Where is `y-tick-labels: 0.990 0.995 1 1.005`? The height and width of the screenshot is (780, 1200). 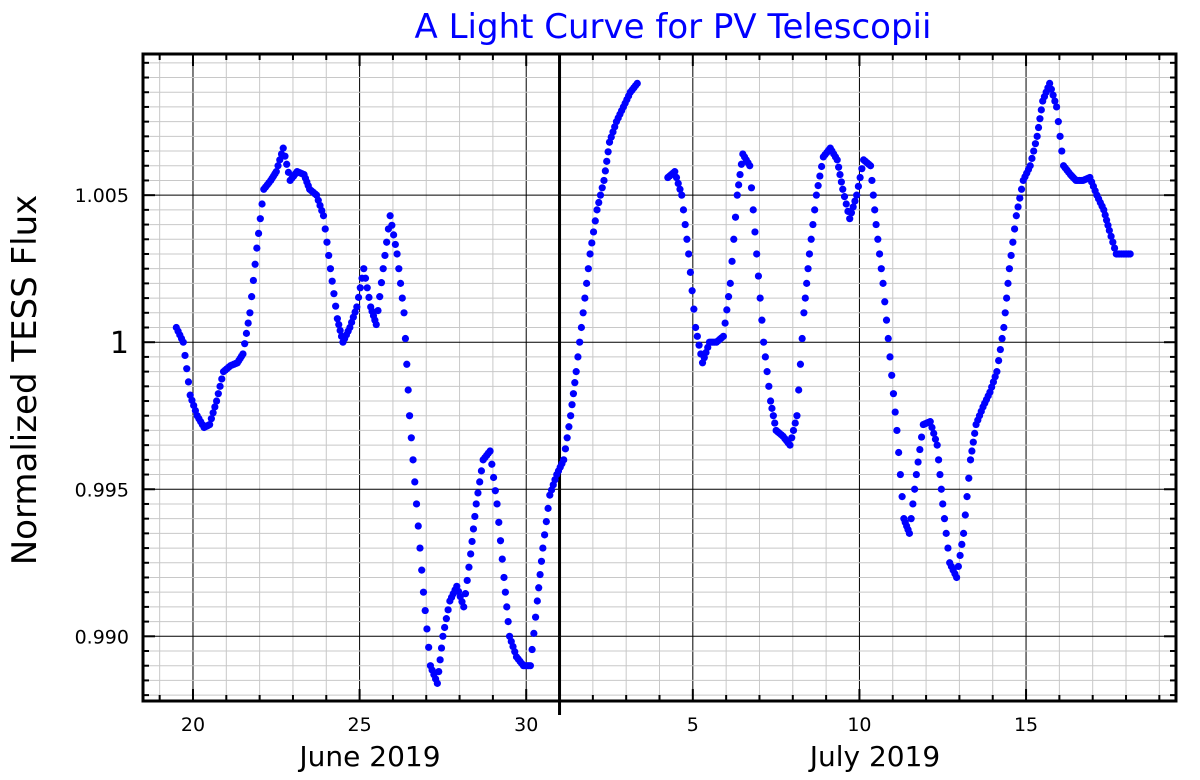
y-tick-labels: 0.990 0.995 1 1.005 is located at coordinates (102, 416).